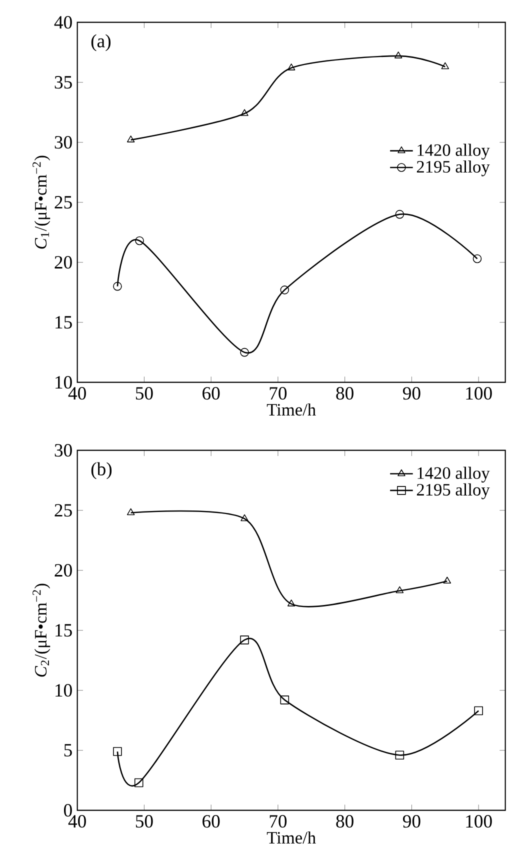  Describe the element at coordinates (68, 810) in the screenshot. I see `y-tick-label: 0` at that location.